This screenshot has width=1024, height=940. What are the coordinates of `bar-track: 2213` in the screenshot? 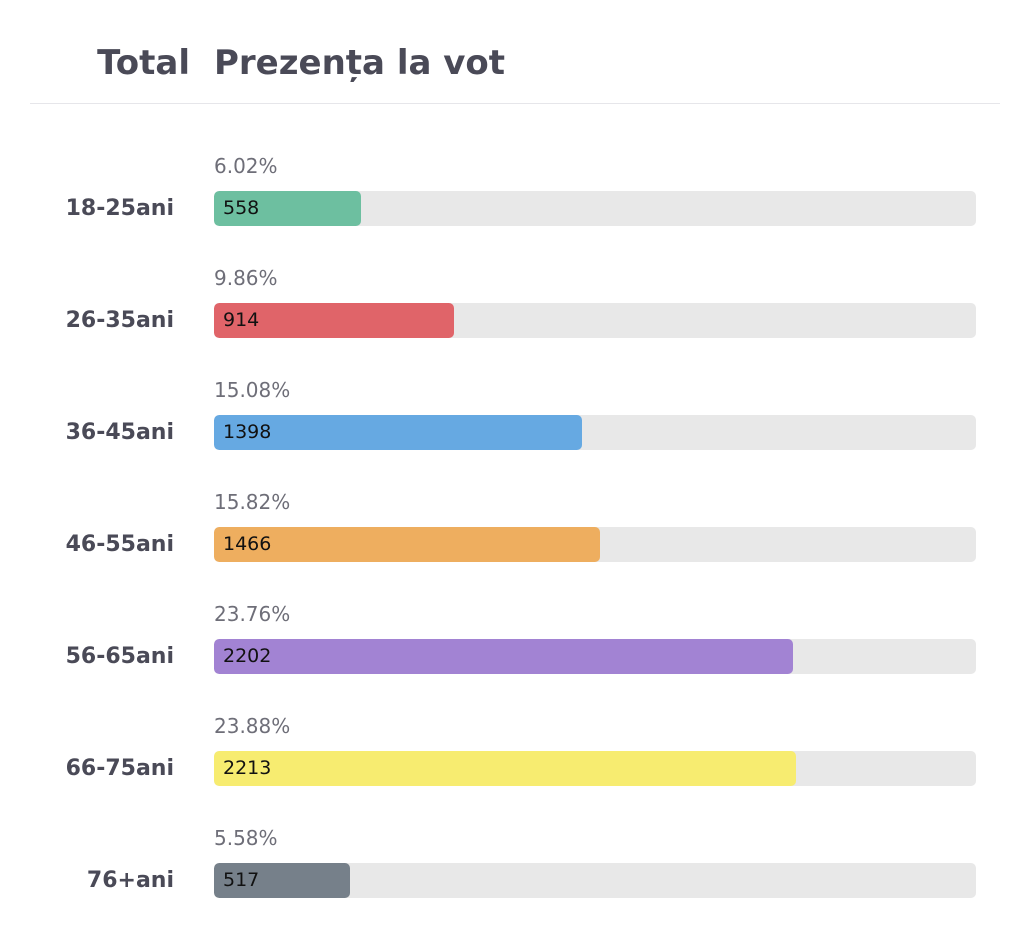 It's located at (595, 768).